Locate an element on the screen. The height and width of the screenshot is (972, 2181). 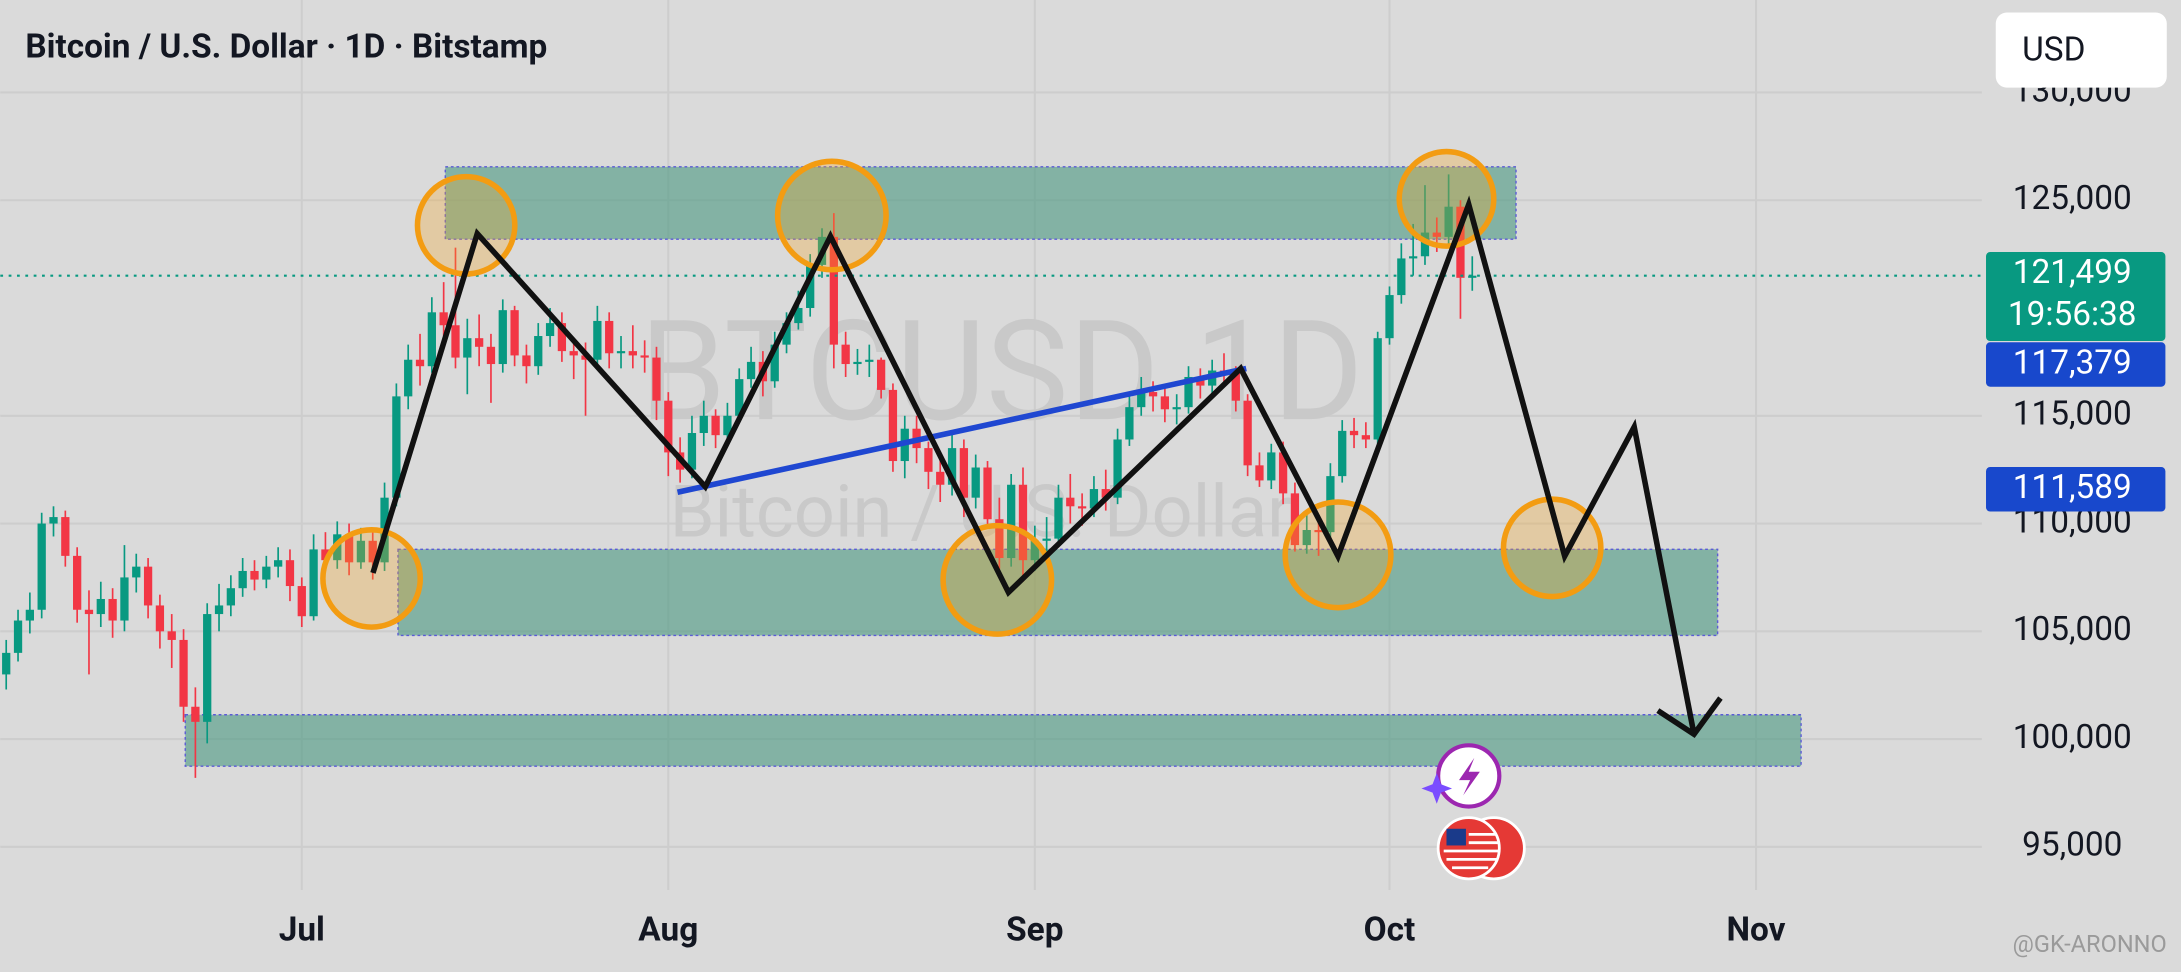
x-tick-label: Sep is located at coordinates (1034, 929).